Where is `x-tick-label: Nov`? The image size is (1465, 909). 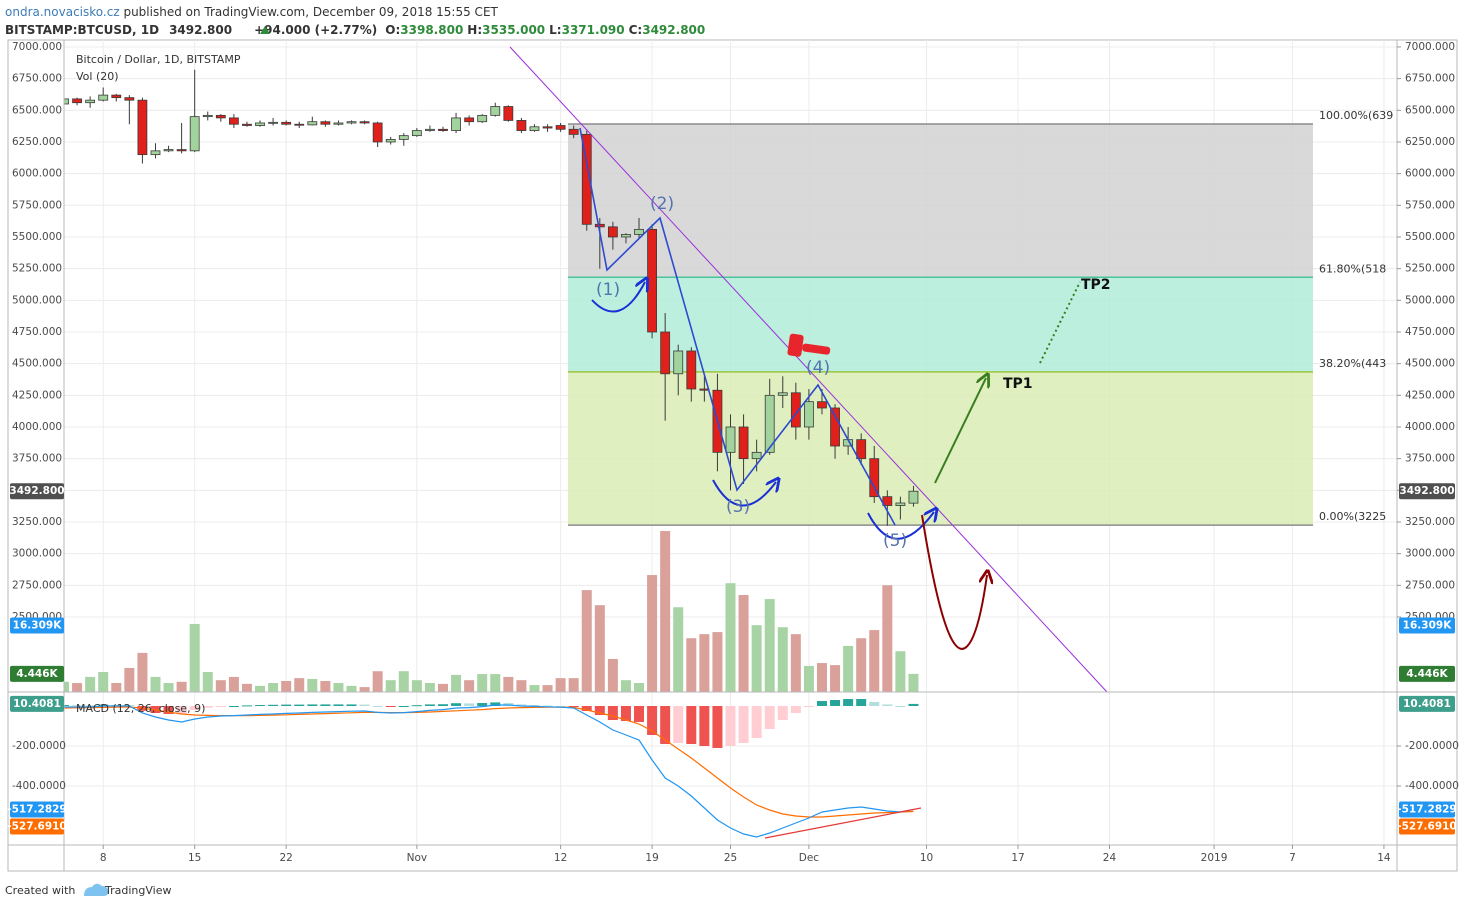
x-tick-label: Nov is located at coordinates (417, 858).